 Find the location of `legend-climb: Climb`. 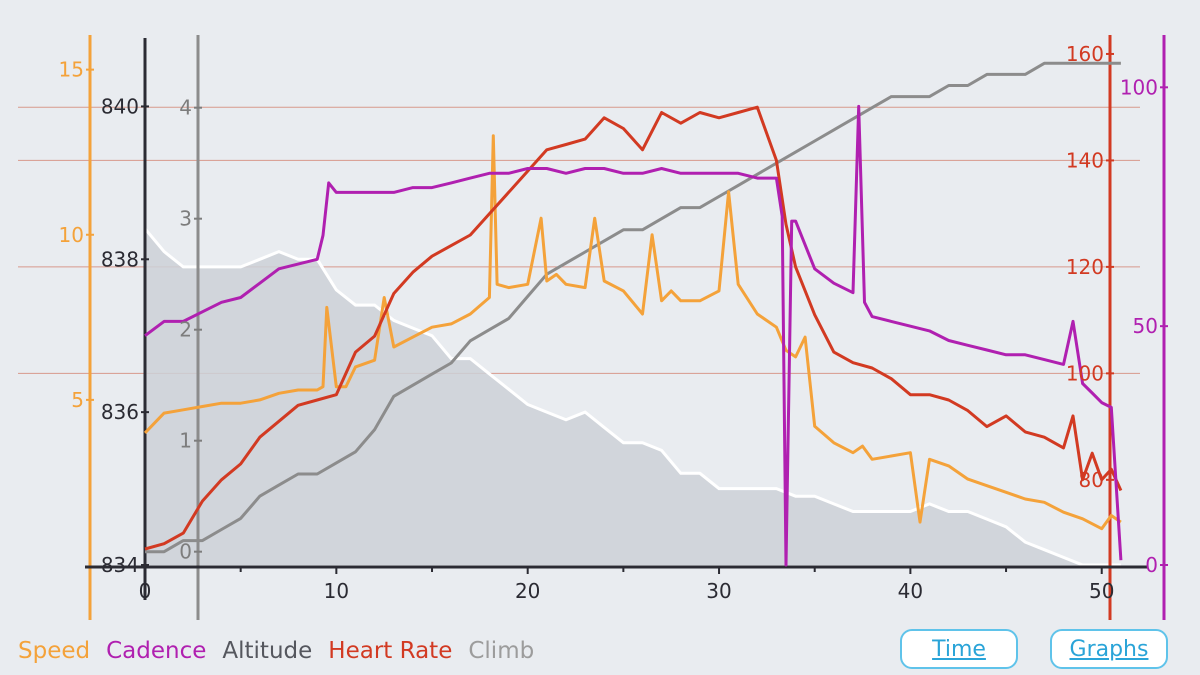

legend-climb: Climb is located at coordinates (501, 651).